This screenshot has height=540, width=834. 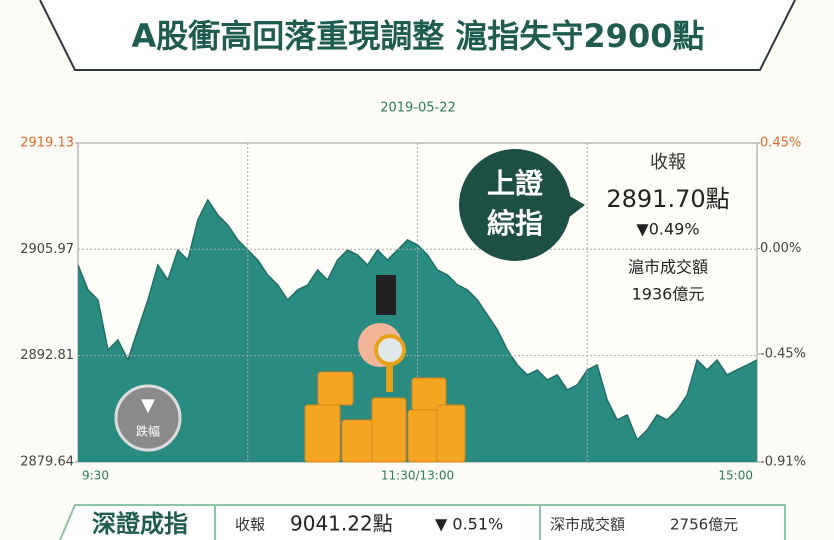 What do you see at coordinates (667, 199) in the screenshot?
I see `close: 2891.70點` at bounding box center [667, 199].